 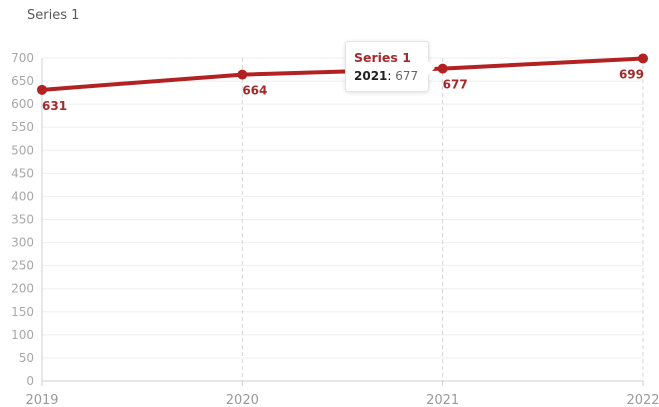 What do you see at coordinates (41, 400) in the screenshot?
I see `x-tick-label: 2019` at bounding box center [41, 400].